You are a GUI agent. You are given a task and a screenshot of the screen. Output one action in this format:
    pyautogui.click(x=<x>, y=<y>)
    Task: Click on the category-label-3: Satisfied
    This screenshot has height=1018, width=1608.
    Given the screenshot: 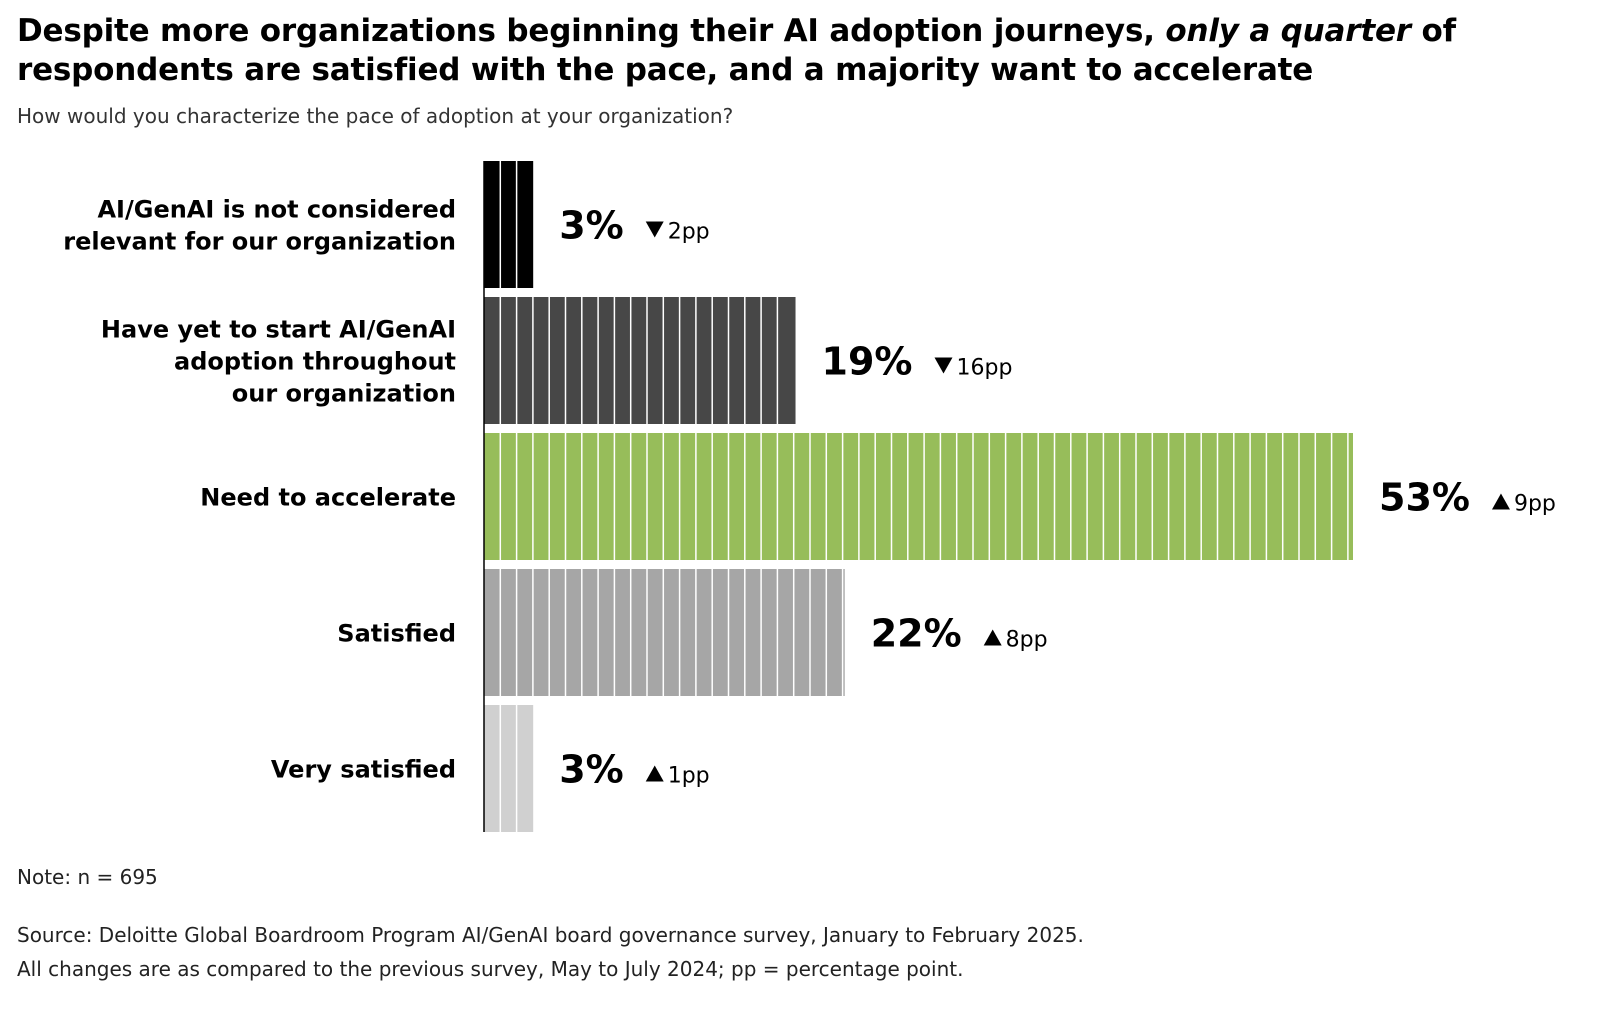 What is the action you would take?
    pyautogui.click(x=396, y=634)
    